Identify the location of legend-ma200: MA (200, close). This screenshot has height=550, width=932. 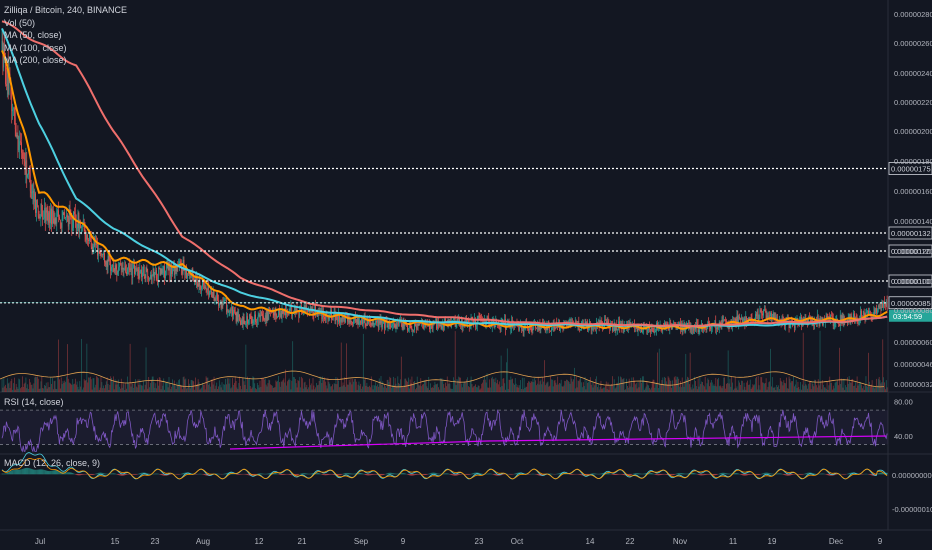
(35, 60).